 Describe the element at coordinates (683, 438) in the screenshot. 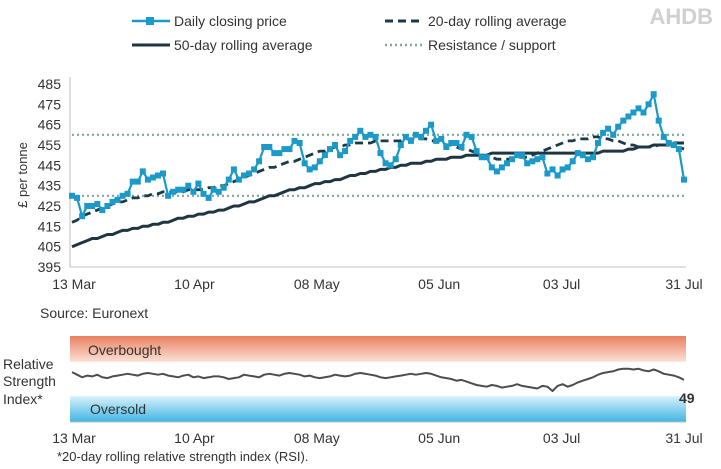

I see `x-tick-label: 31 Jul` at that location.